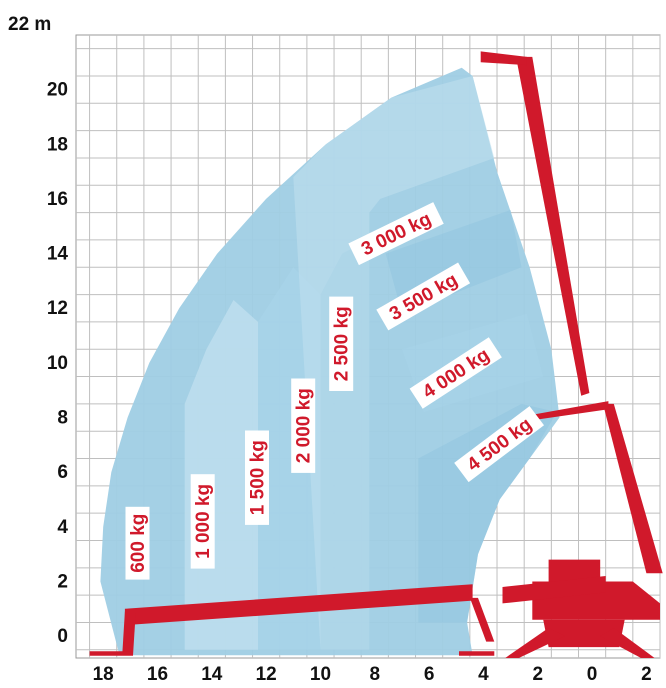 Image resolution: width=666 pixels, height=688 pixels. Describe the element at coordinates (111, 653) in the screenshot. I see `horizontal-fork` at that location.